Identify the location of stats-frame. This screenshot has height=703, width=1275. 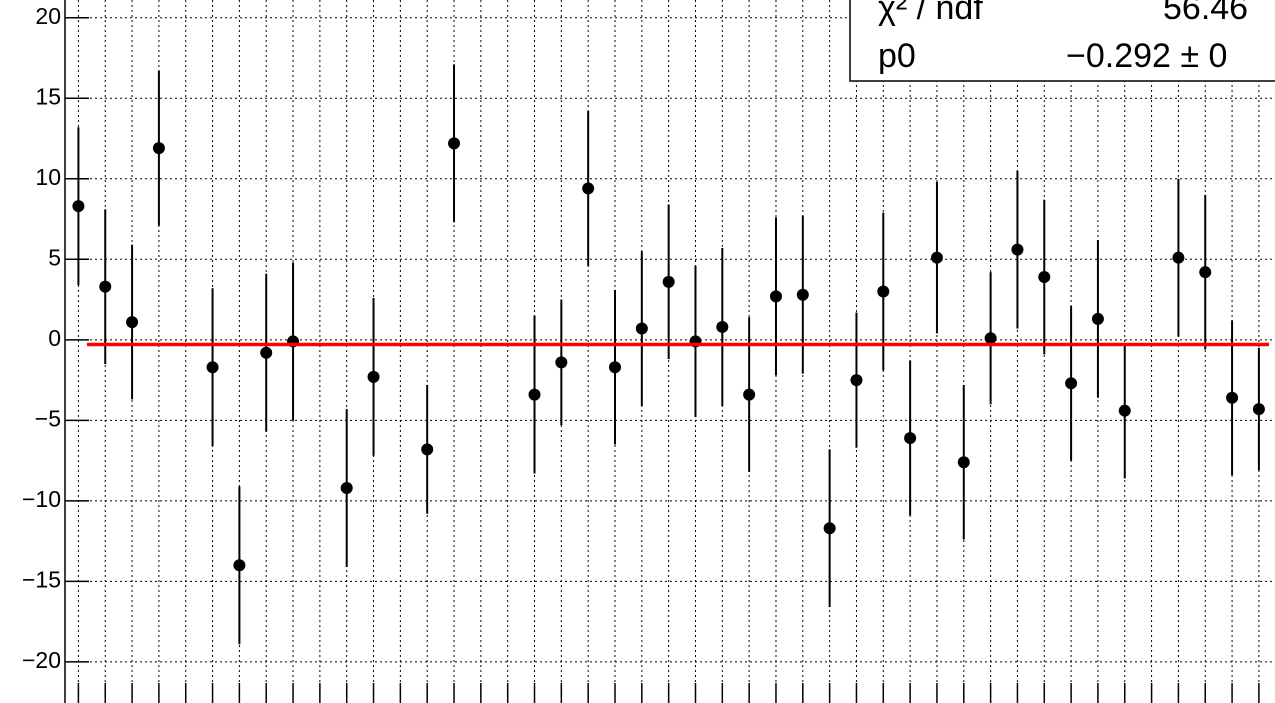
(1062, 41).